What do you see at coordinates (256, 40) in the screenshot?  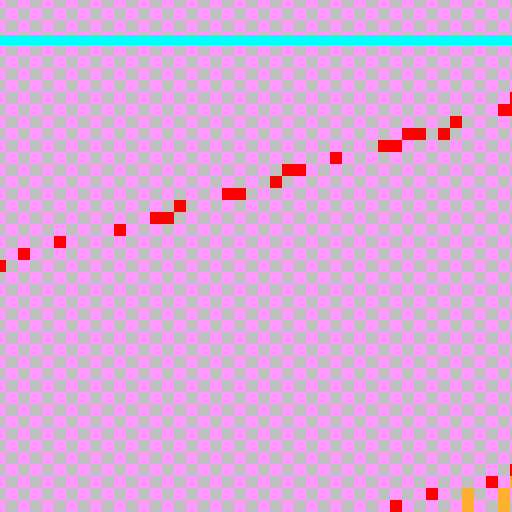 I see `cyan-barrier` at bounding box center [256, 40].